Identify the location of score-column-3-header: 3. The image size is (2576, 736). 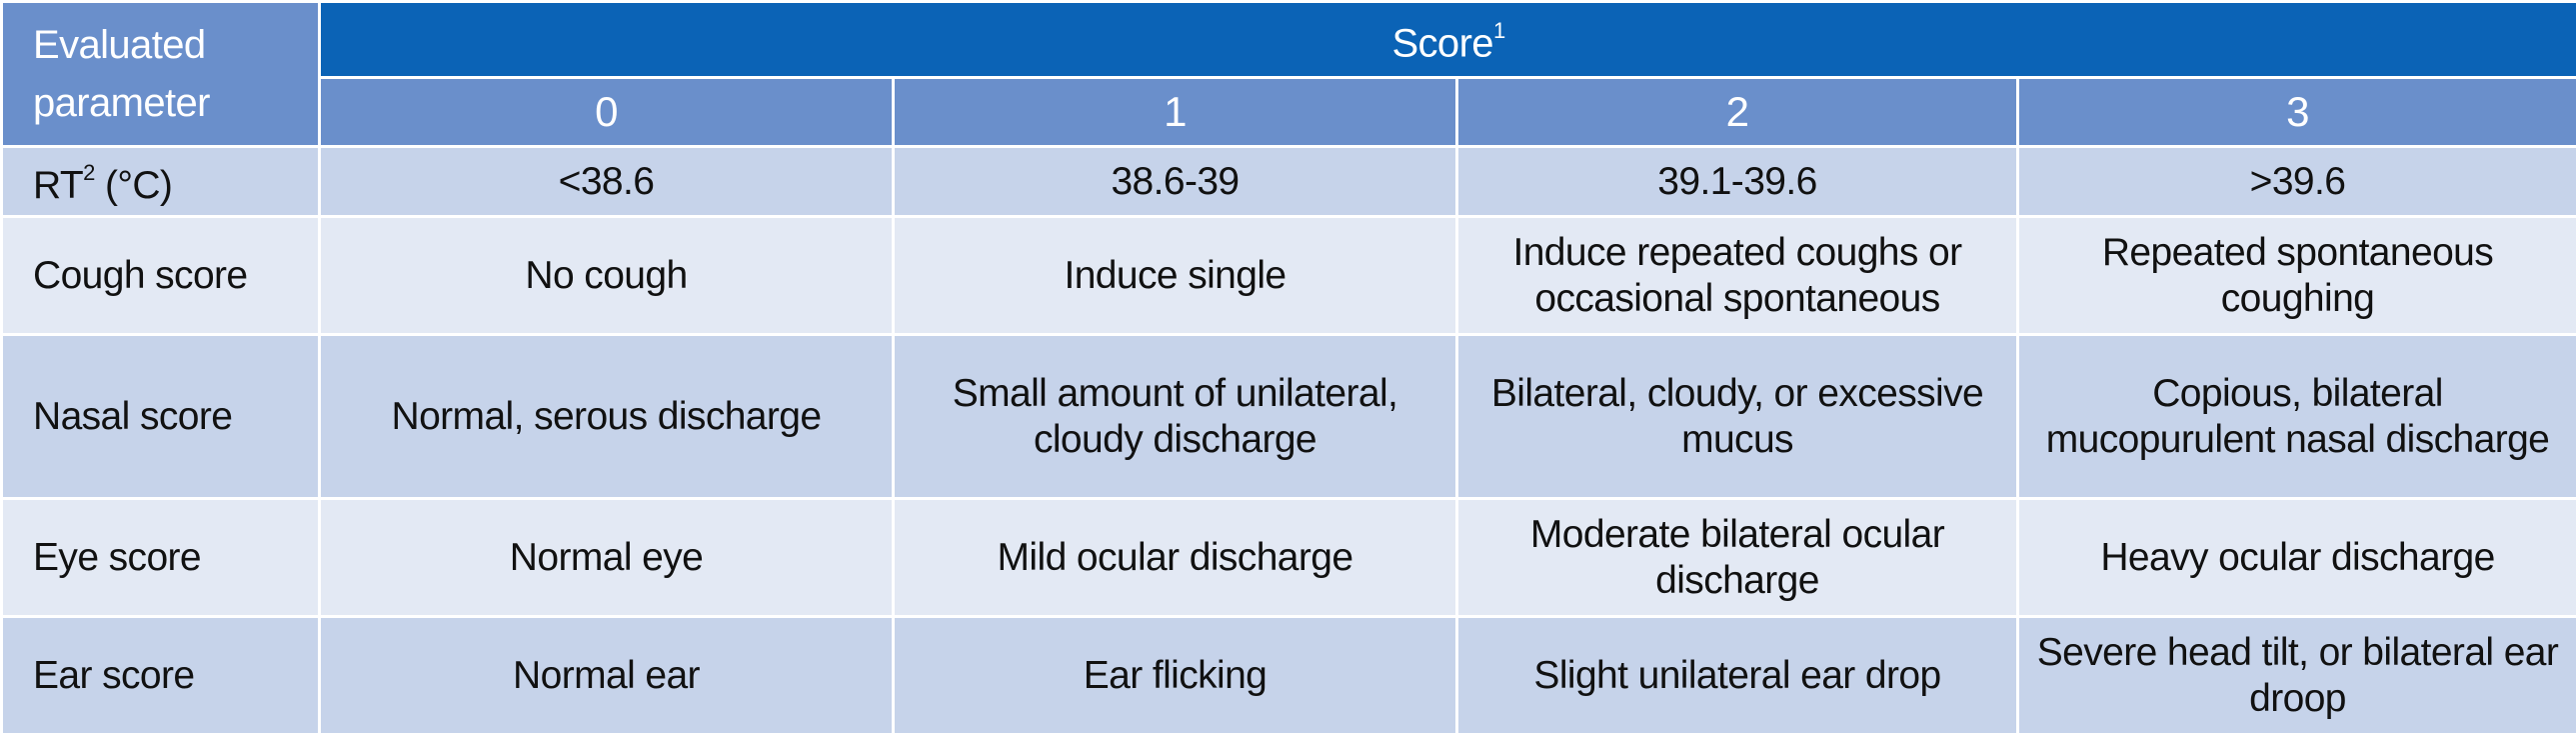
(2297, 112).